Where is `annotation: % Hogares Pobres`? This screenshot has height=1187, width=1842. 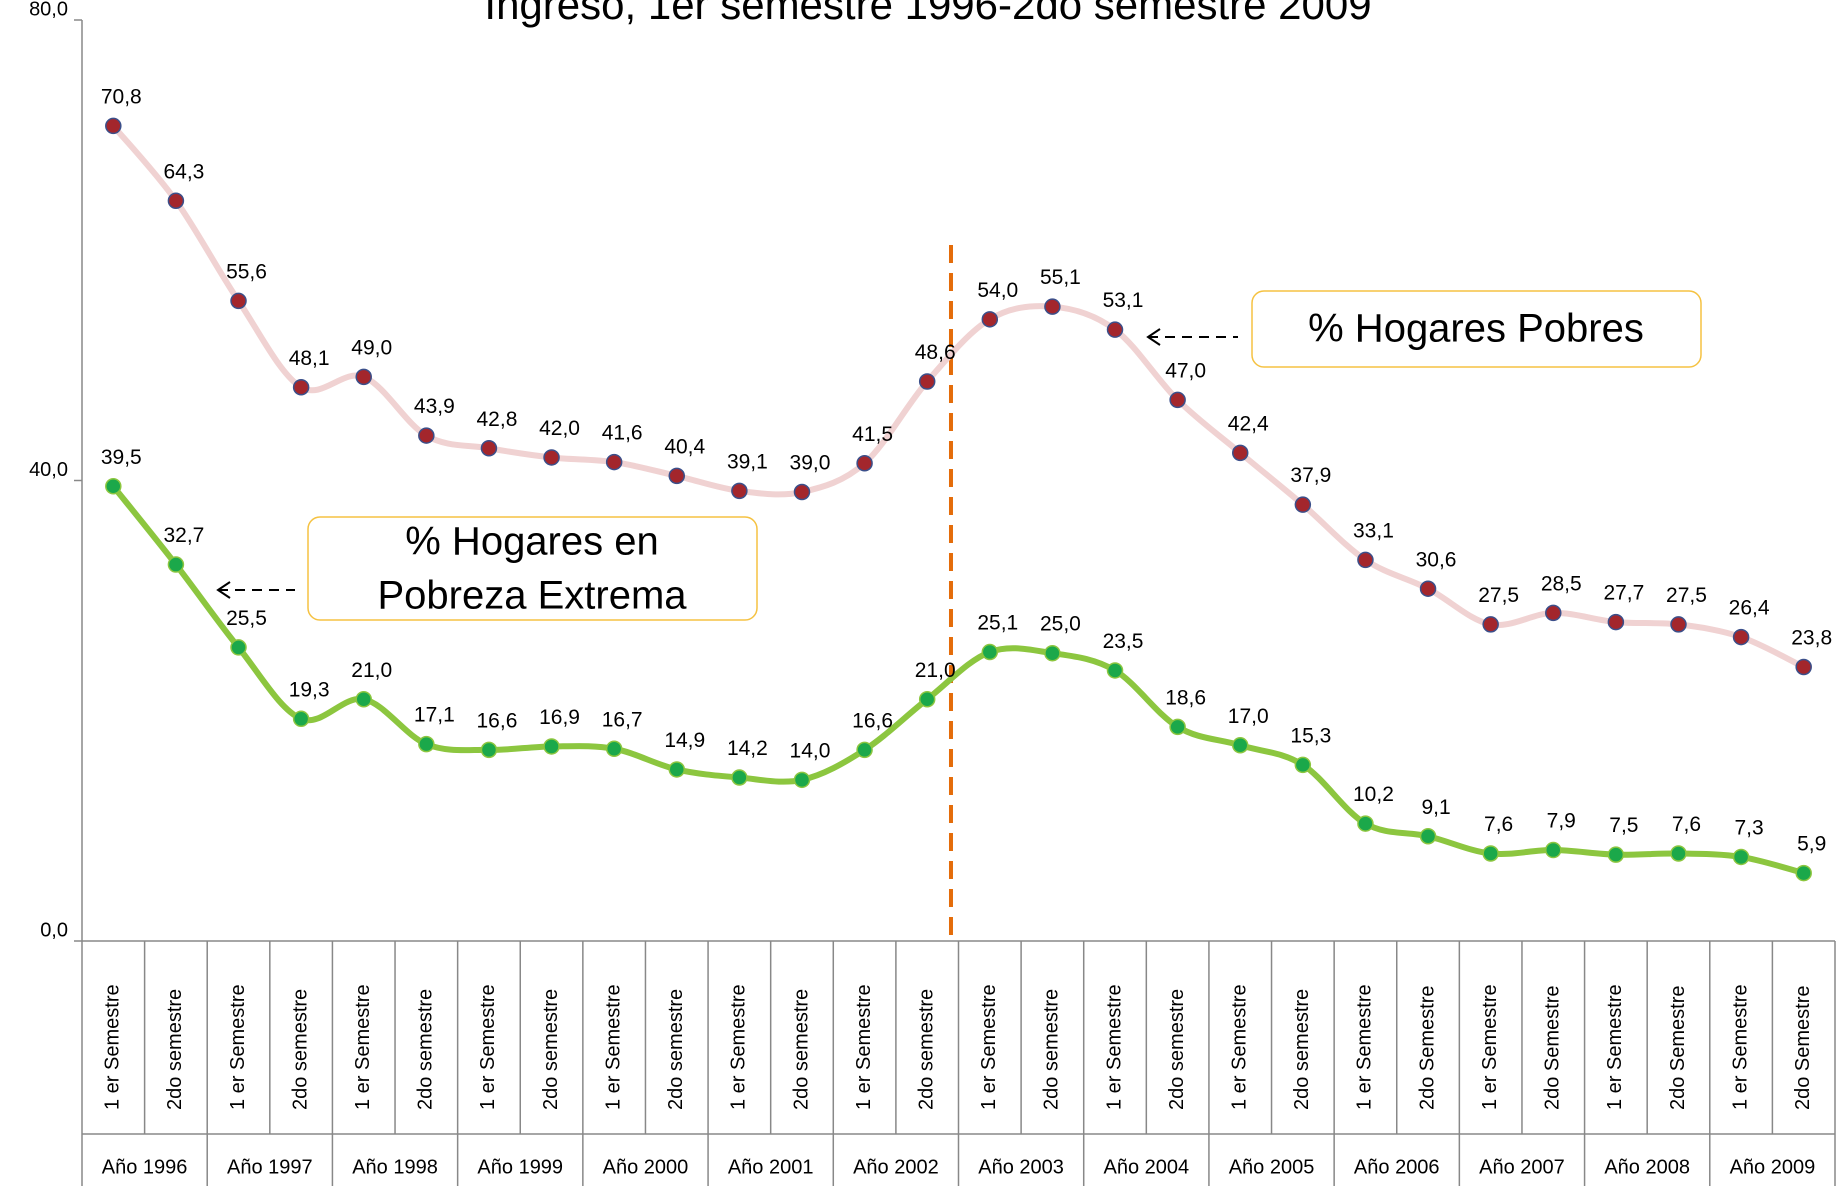
annotation: % Hogares Pobres is located at coordinates (1476, 329).